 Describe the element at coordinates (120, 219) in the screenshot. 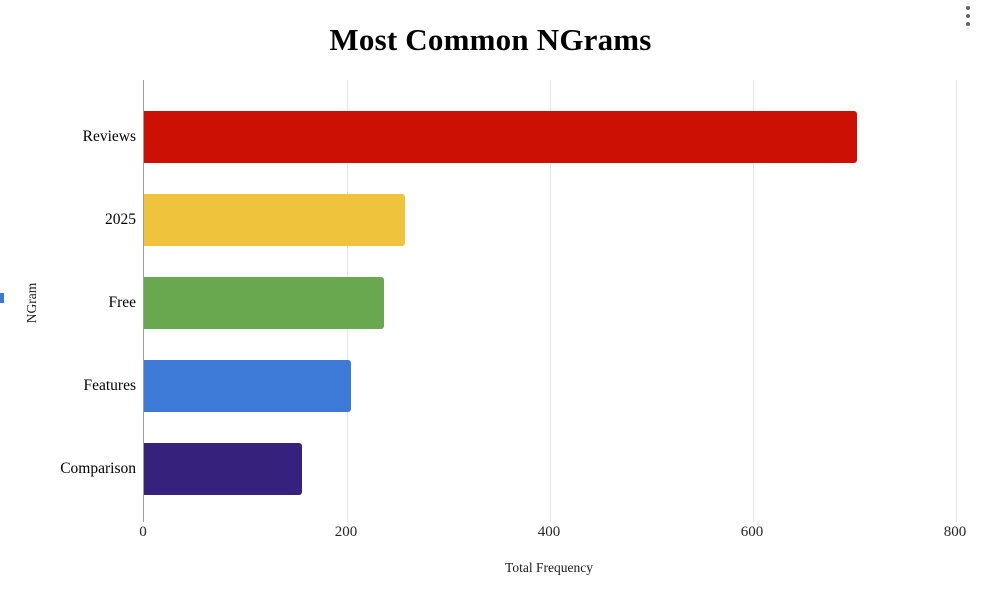

I see `category-label-2025: 2025` at that location.